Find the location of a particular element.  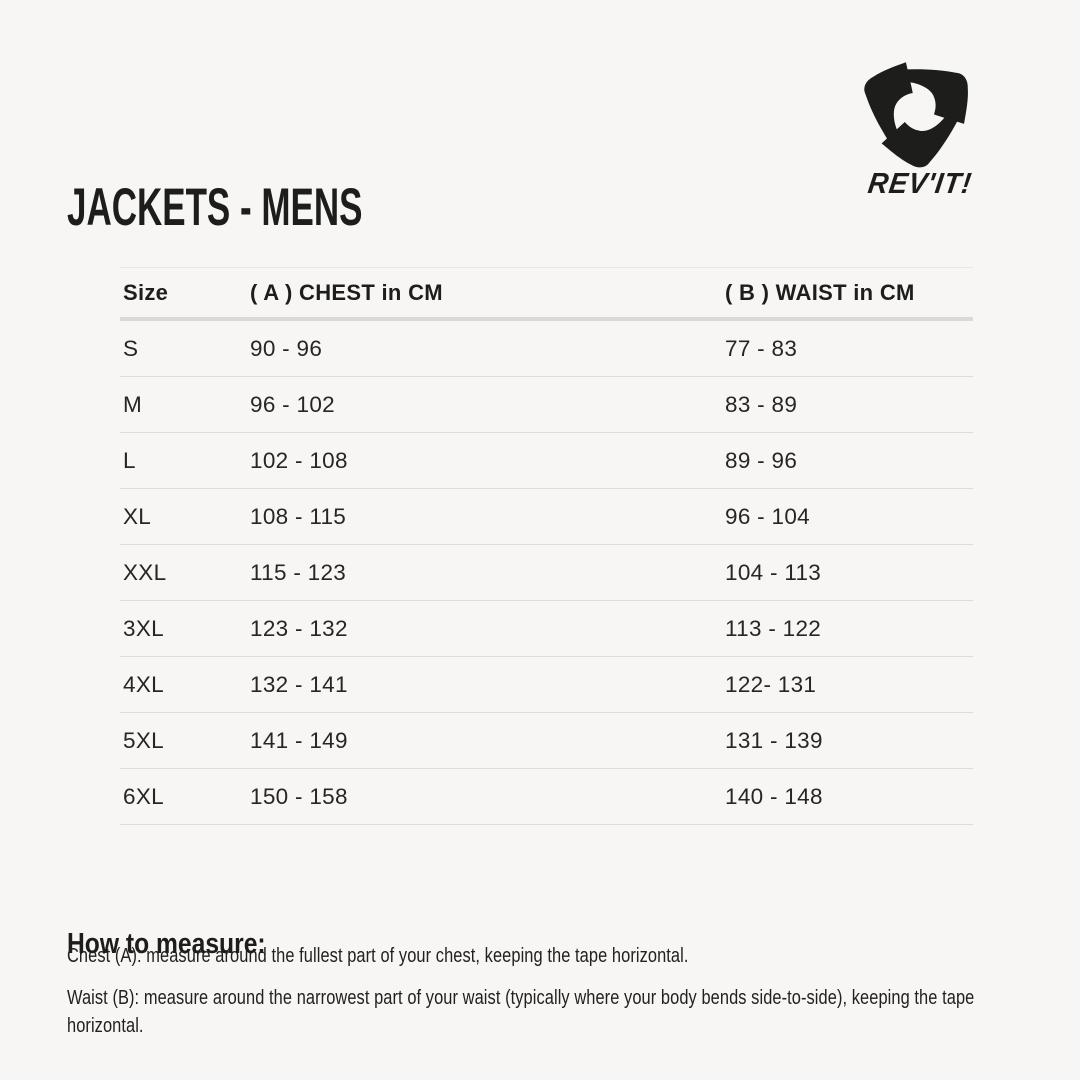

waist-cell: 96 - 104 is located at coordinates (849, 516).